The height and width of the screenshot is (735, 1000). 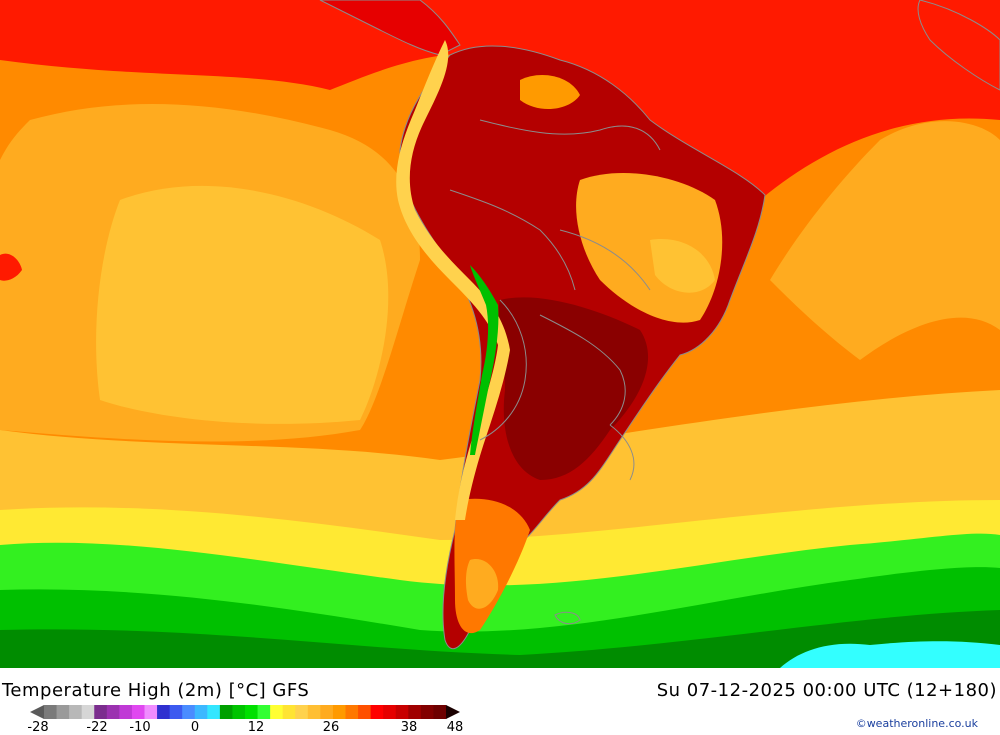 What do you see at coordinates (242, 304) in the screenshot?
I see `pacific-cool` at bounding box center [242, 304].